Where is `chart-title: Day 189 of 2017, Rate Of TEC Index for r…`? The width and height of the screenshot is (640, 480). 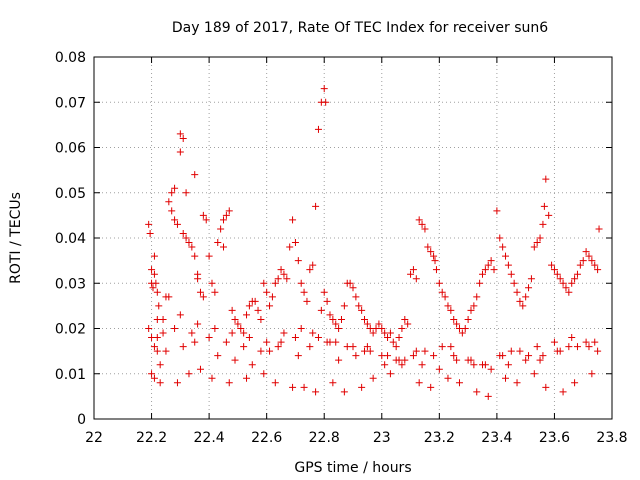 chart-title: Day 189 of 2017, Rate Of TEC Index for r… is located at coordinates (360, 28).